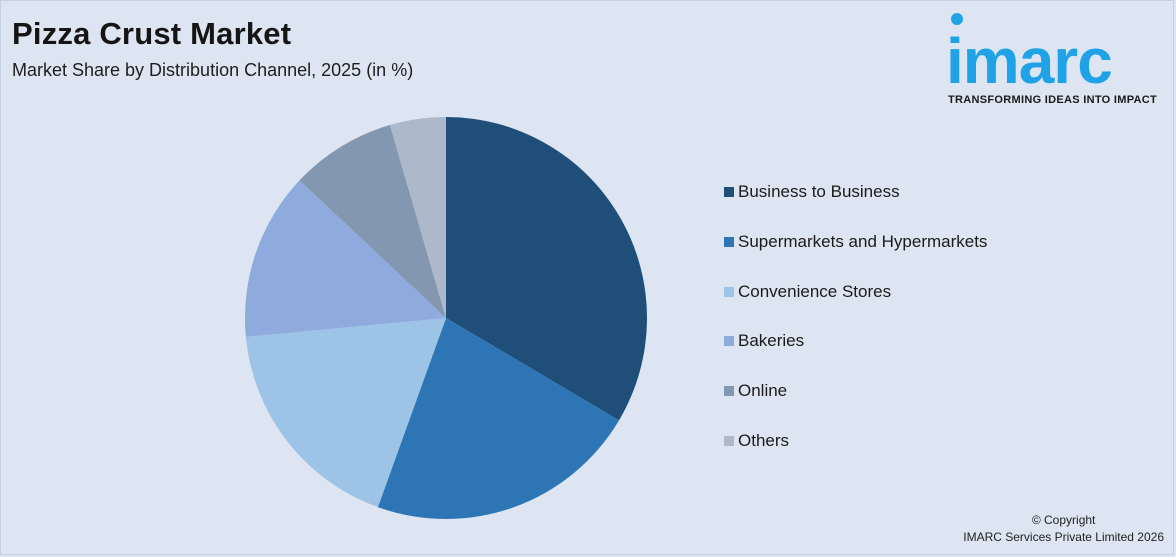 This screenshot has width=1176, height=557. I want to click on pie-slice-supermarkets-and-hypermarkets, so click(498, 418).